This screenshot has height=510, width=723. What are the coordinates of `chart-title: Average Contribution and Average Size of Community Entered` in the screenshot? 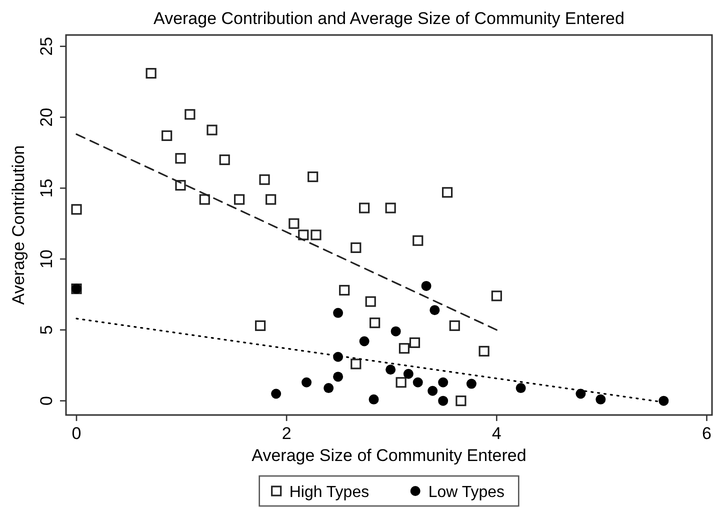 It's located at (389, 18).